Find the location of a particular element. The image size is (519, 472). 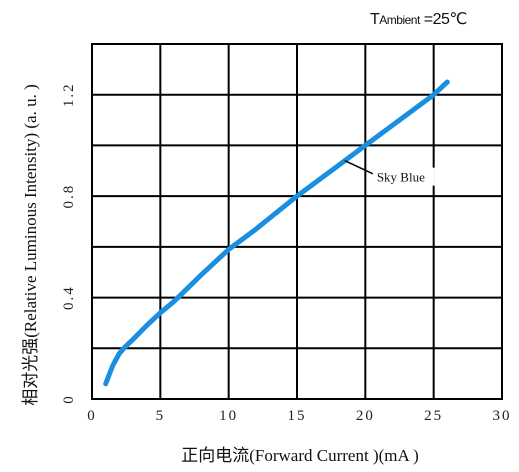

x-tick-label: 20 is located at coordinates (365, 416).